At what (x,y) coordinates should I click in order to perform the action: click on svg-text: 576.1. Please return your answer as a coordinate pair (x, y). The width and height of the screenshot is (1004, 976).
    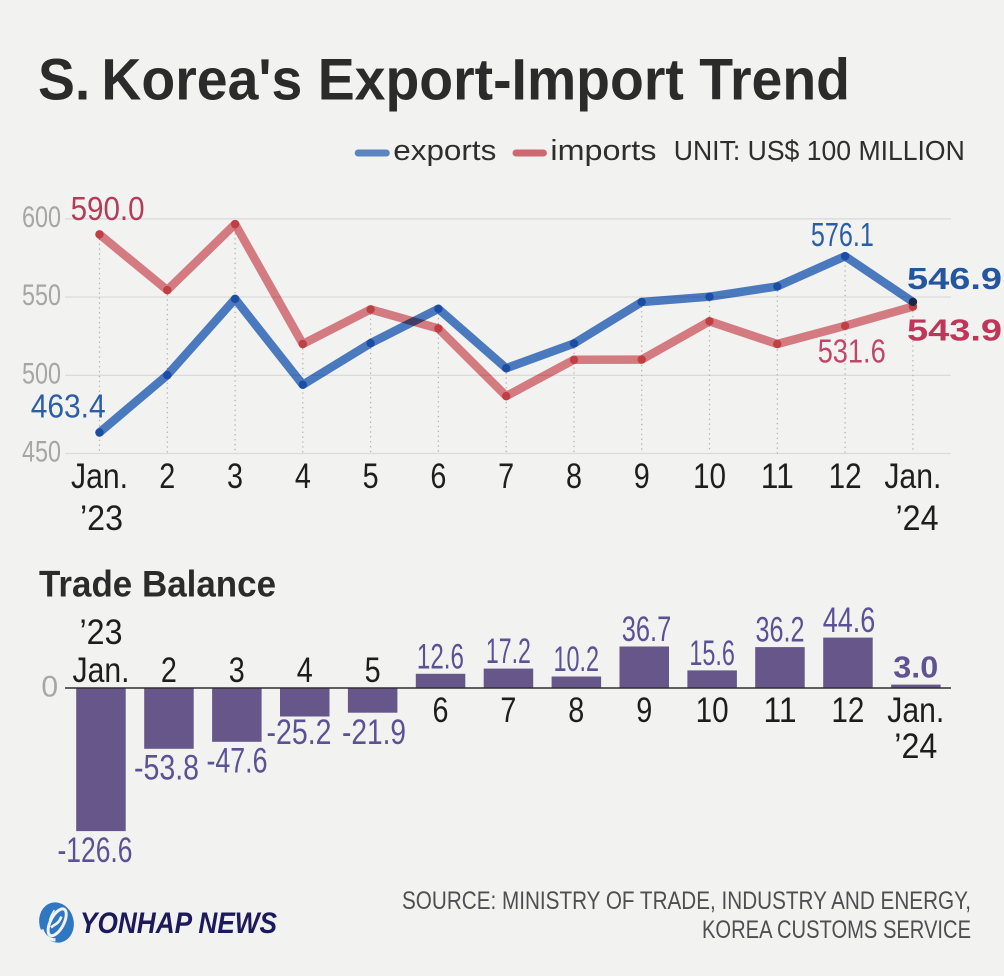
    Looking at the image, I should click on (842, 234).